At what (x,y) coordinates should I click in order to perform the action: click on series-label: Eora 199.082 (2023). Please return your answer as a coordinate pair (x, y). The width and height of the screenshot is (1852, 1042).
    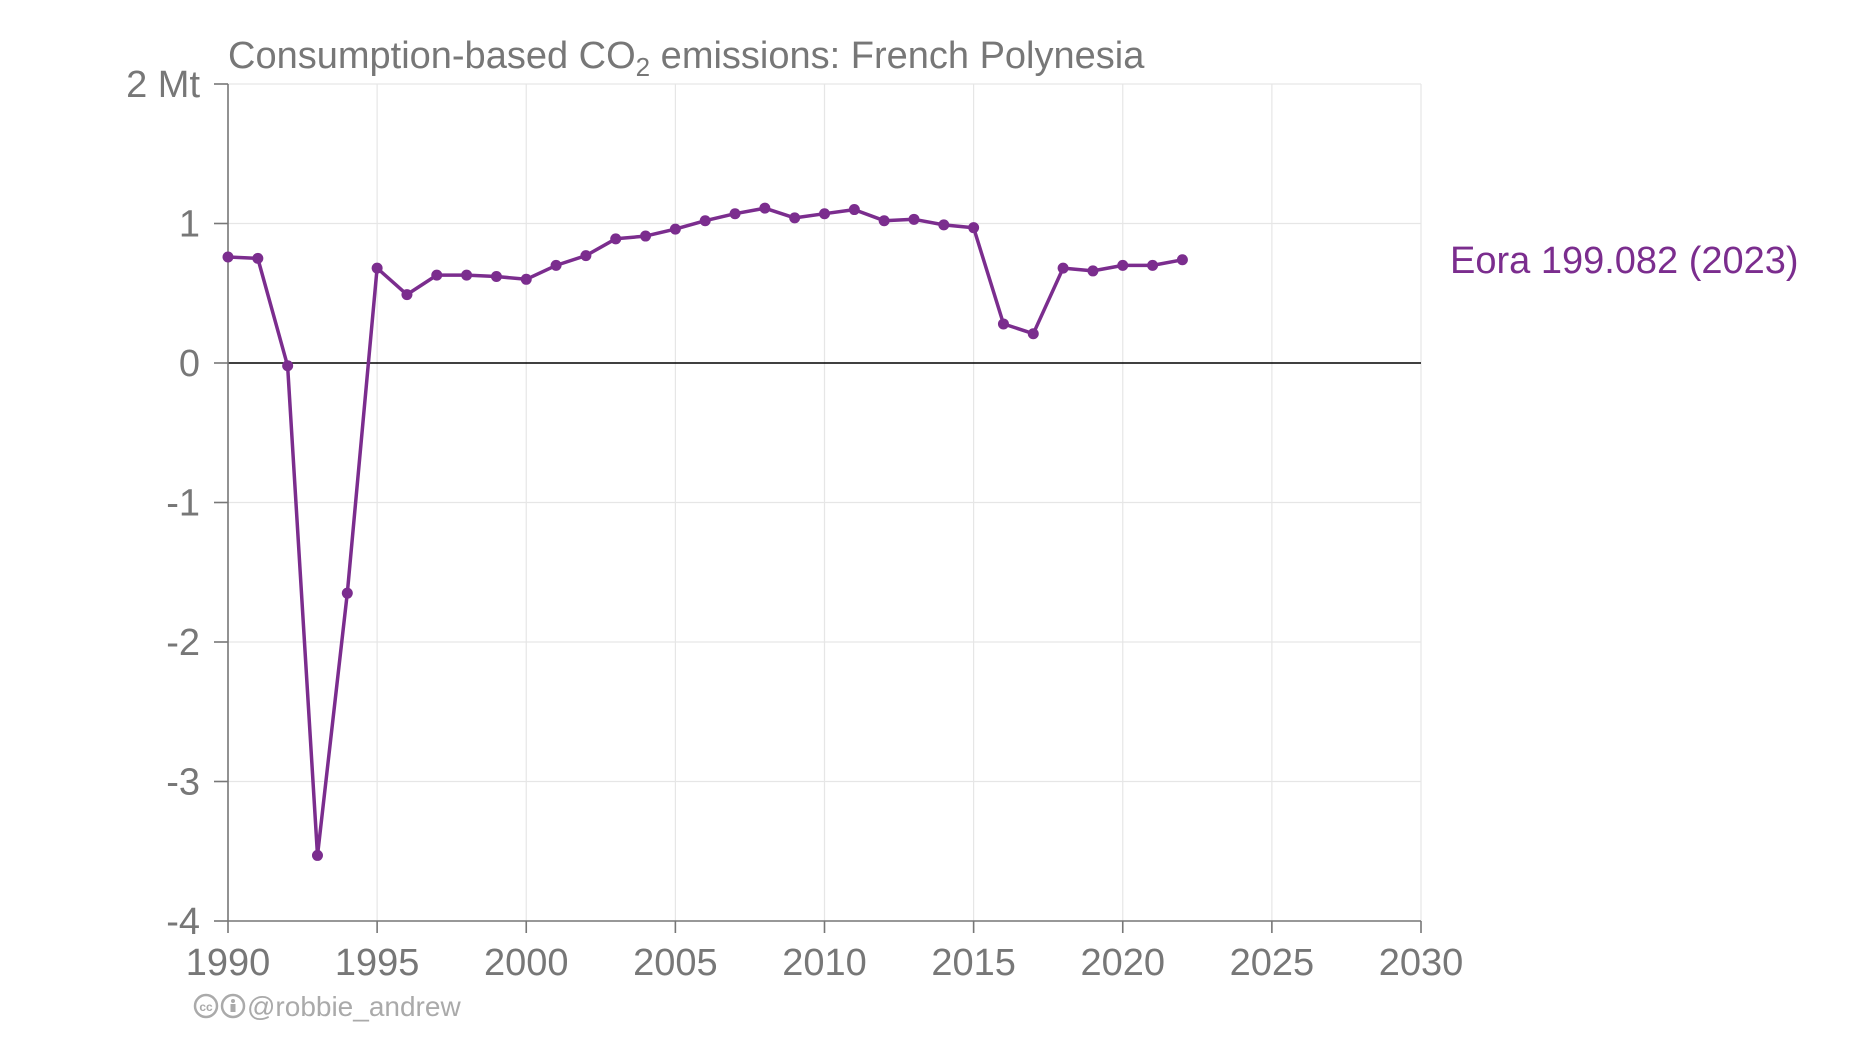
    Looking at the image, I should click on (1624, 261).